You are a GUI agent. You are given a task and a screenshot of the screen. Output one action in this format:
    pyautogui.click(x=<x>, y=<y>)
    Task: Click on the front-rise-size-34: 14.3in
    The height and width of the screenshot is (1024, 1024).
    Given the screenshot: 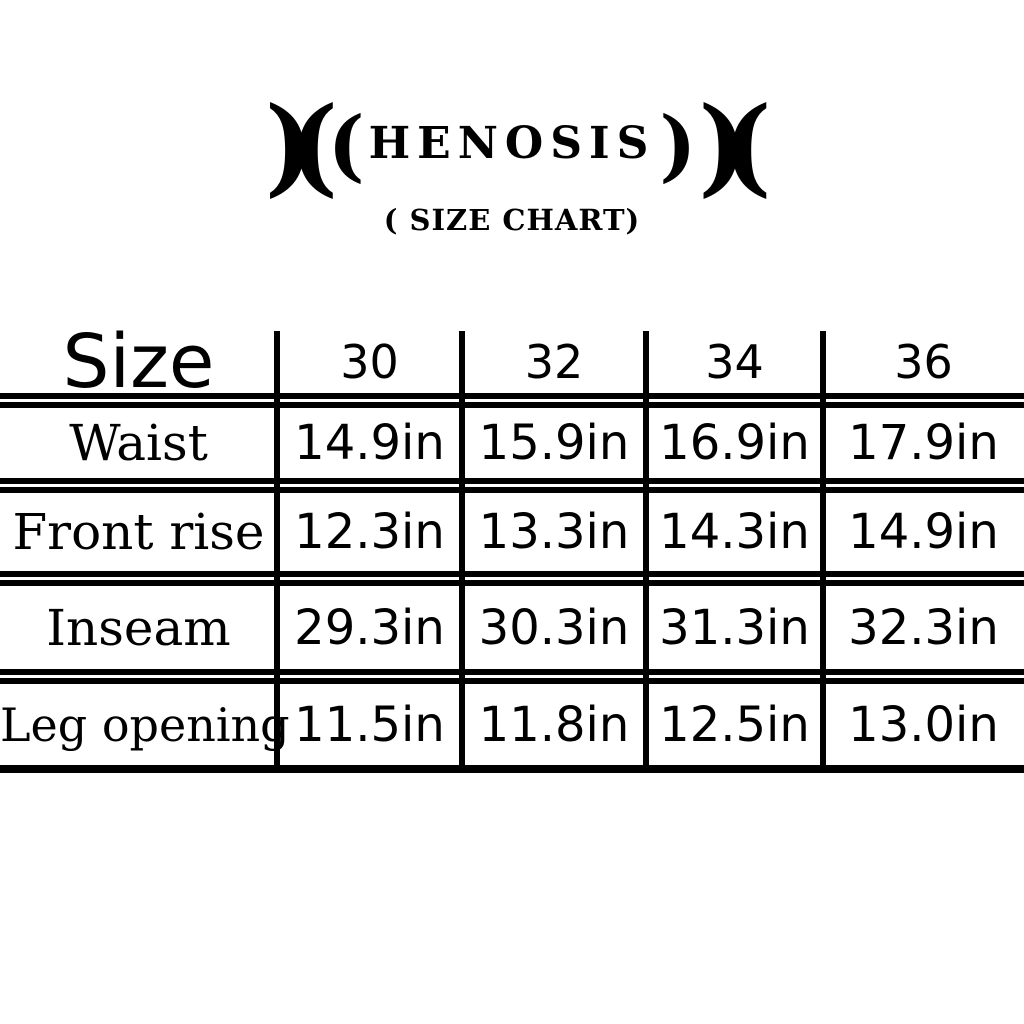 What is the action you would take?
    pyautogui.click(x=734, y=532)
    